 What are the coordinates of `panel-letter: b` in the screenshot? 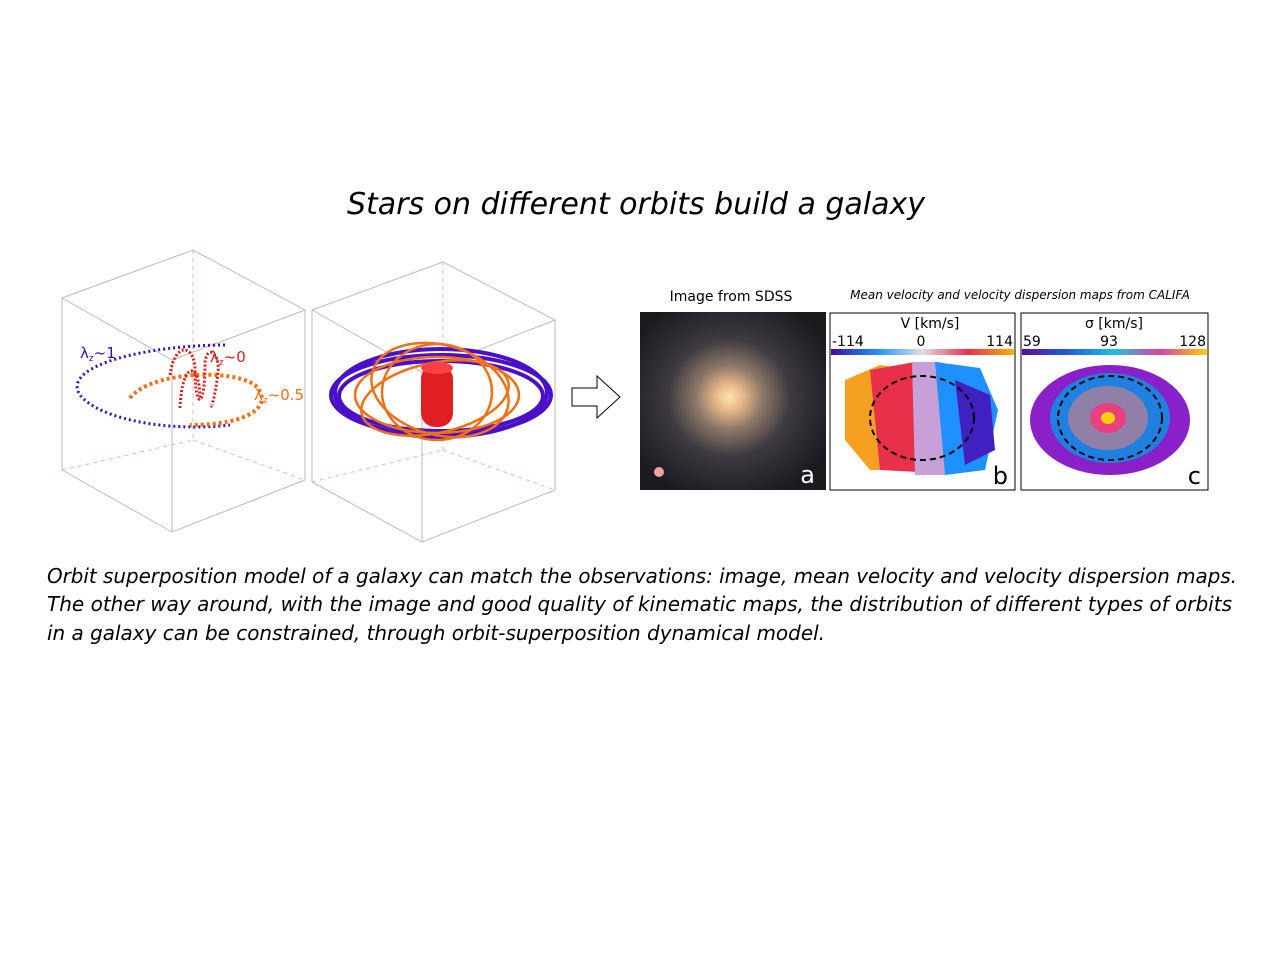 It's located at (1000, 476).